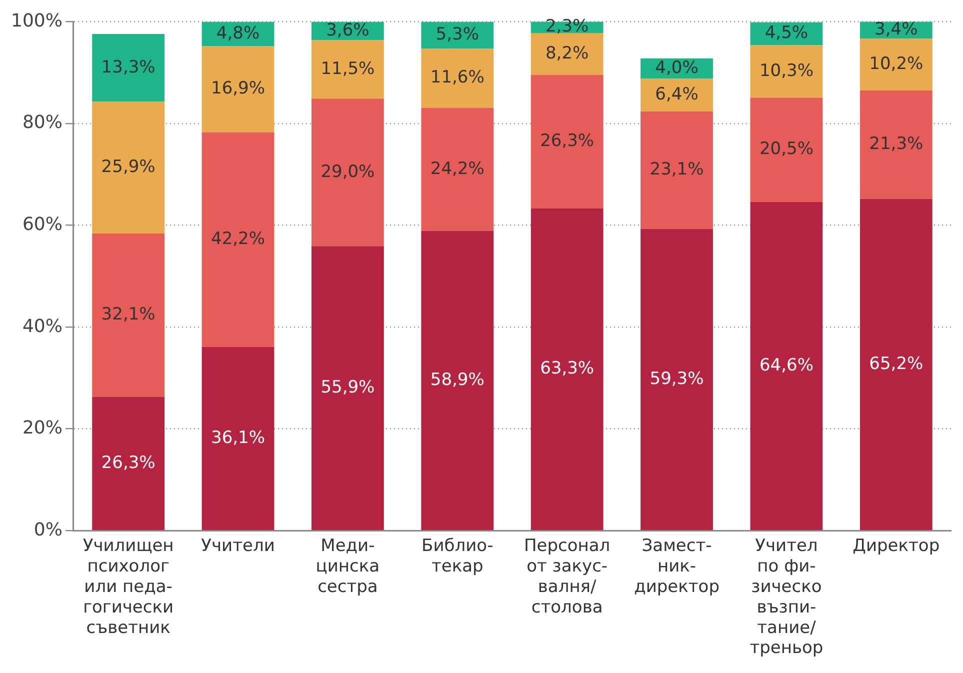 This screenshot has height=673, width=963. What do you see at coordinates (567, 26) in the screenshot?
I see `data-label: 2,3%` at bounding box center [567, 26].